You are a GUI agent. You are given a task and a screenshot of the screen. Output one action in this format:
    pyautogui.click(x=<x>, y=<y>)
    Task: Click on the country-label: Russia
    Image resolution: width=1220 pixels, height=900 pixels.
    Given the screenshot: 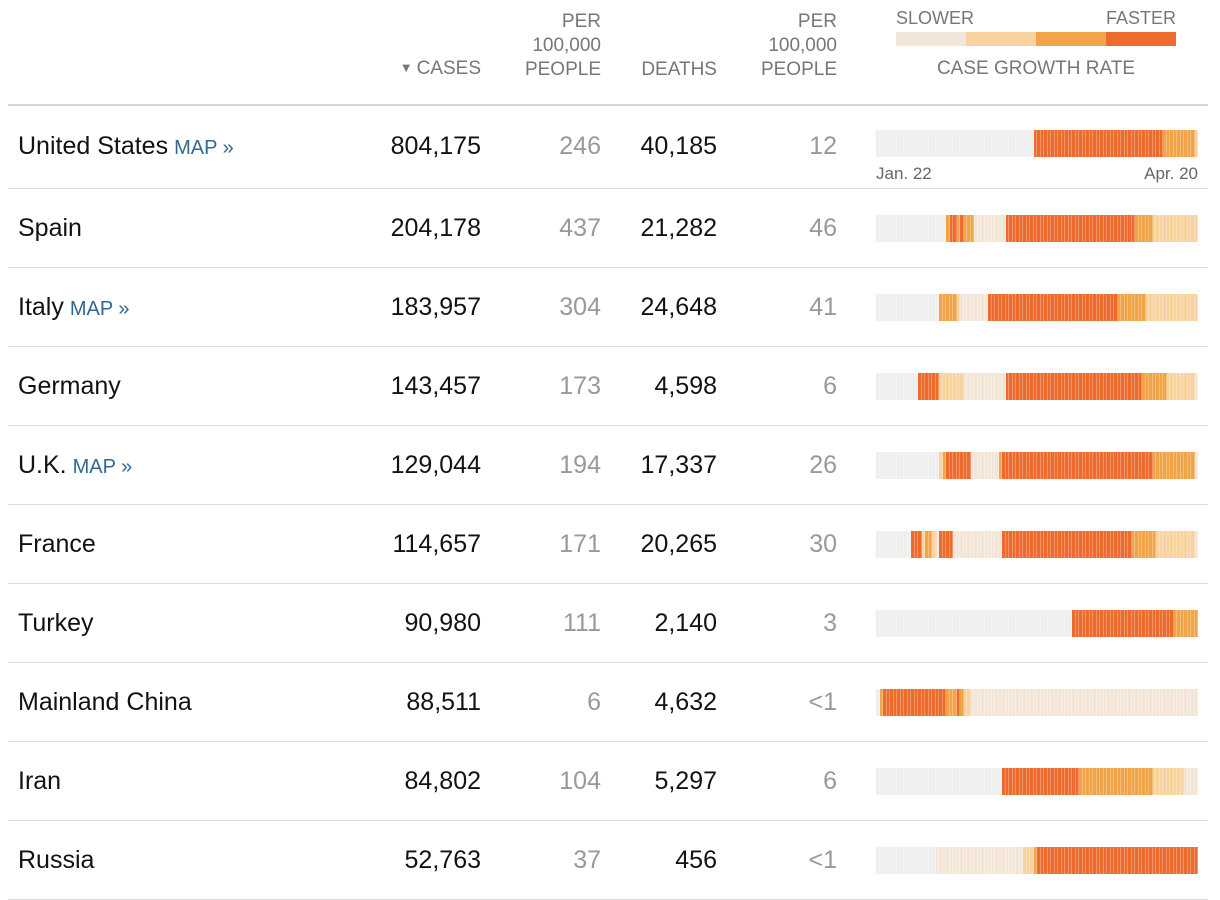 What is the action you would take?
    pyautogui.click(x=56, y=860)
    